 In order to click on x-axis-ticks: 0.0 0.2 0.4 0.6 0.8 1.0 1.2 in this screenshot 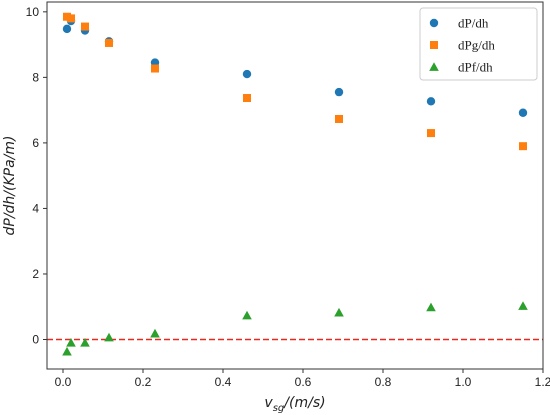, I will do `click(302, 379)`.